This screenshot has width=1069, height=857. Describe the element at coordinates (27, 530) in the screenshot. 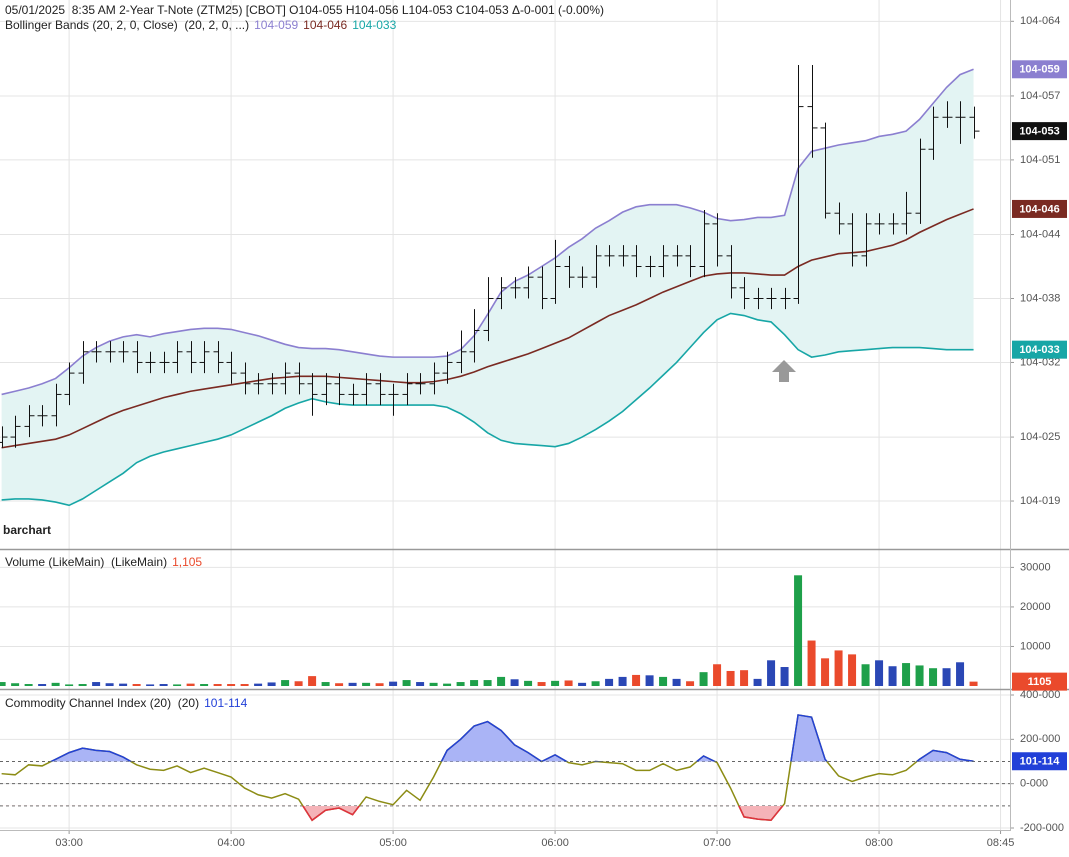

I see `watermark: barchart` at that location.